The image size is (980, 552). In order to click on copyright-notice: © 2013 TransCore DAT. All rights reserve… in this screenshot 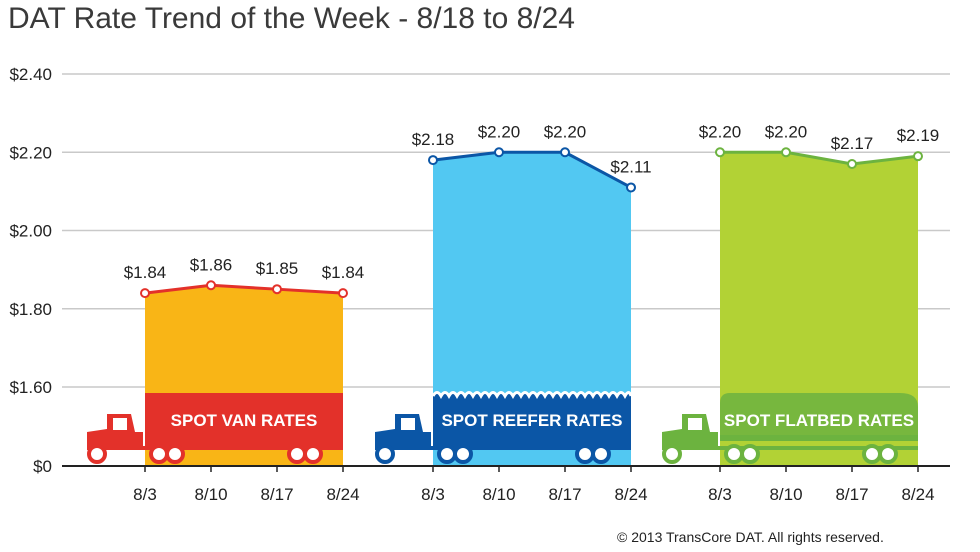, I will do `click(750, 537)`.